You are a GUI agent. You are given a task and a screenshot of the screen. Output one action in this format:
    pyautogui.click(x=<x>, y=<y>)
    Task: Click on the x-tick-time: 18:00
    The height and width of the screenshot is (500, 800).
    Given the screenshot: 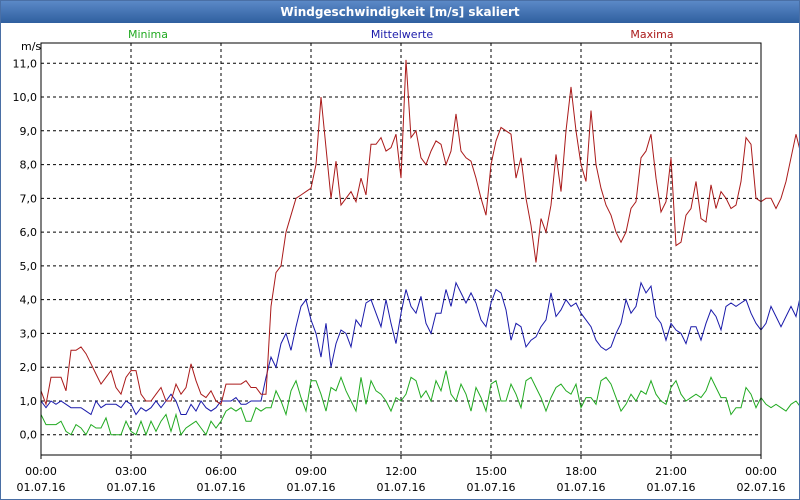 What is the action you would take?
    pyautogui.click(x=581, y=471)
    